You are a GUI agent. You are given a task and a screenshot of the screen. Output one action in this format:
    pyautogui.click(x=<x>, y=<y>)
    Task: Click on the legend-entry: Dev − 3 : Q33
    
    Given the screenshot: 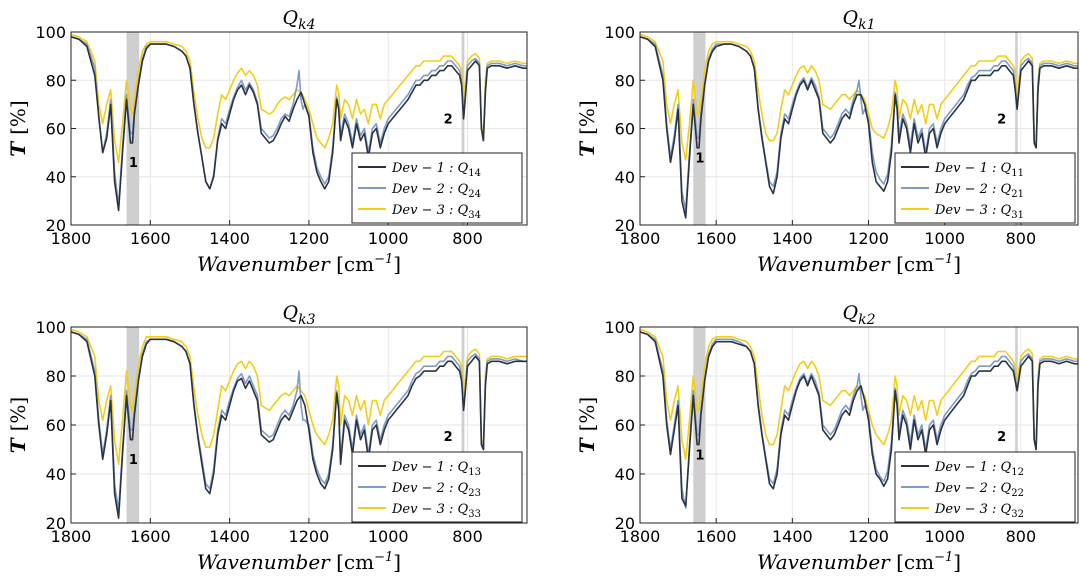 What is the action you would take?
    pyautogui.click(x=436, y=511)
    